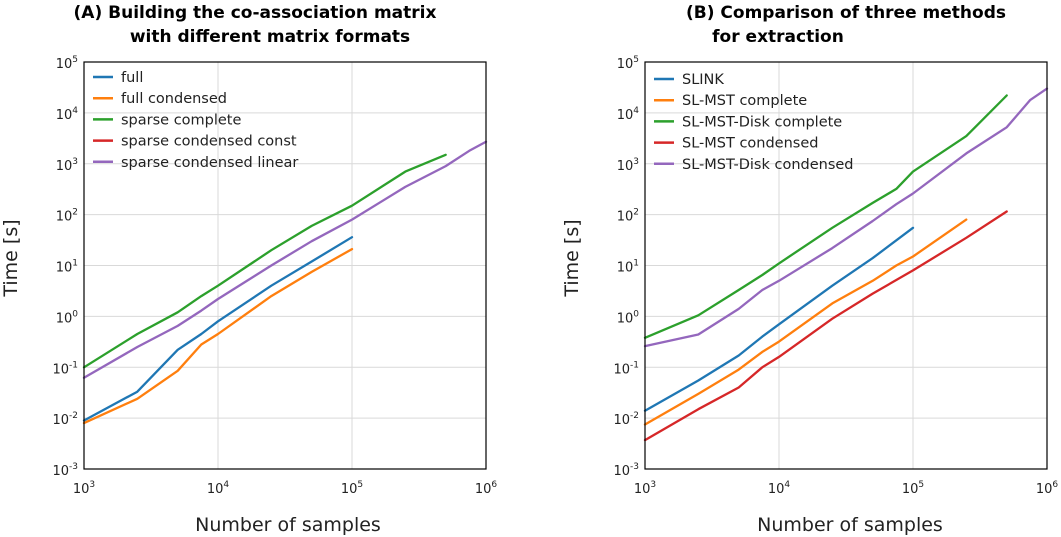 Image resolution: width=1061 pixels, height=537 pixels. Describe the element at coordinates (628, 216) in the screenshot. I see `panel-b-y-tick-label: 10²` at that location.